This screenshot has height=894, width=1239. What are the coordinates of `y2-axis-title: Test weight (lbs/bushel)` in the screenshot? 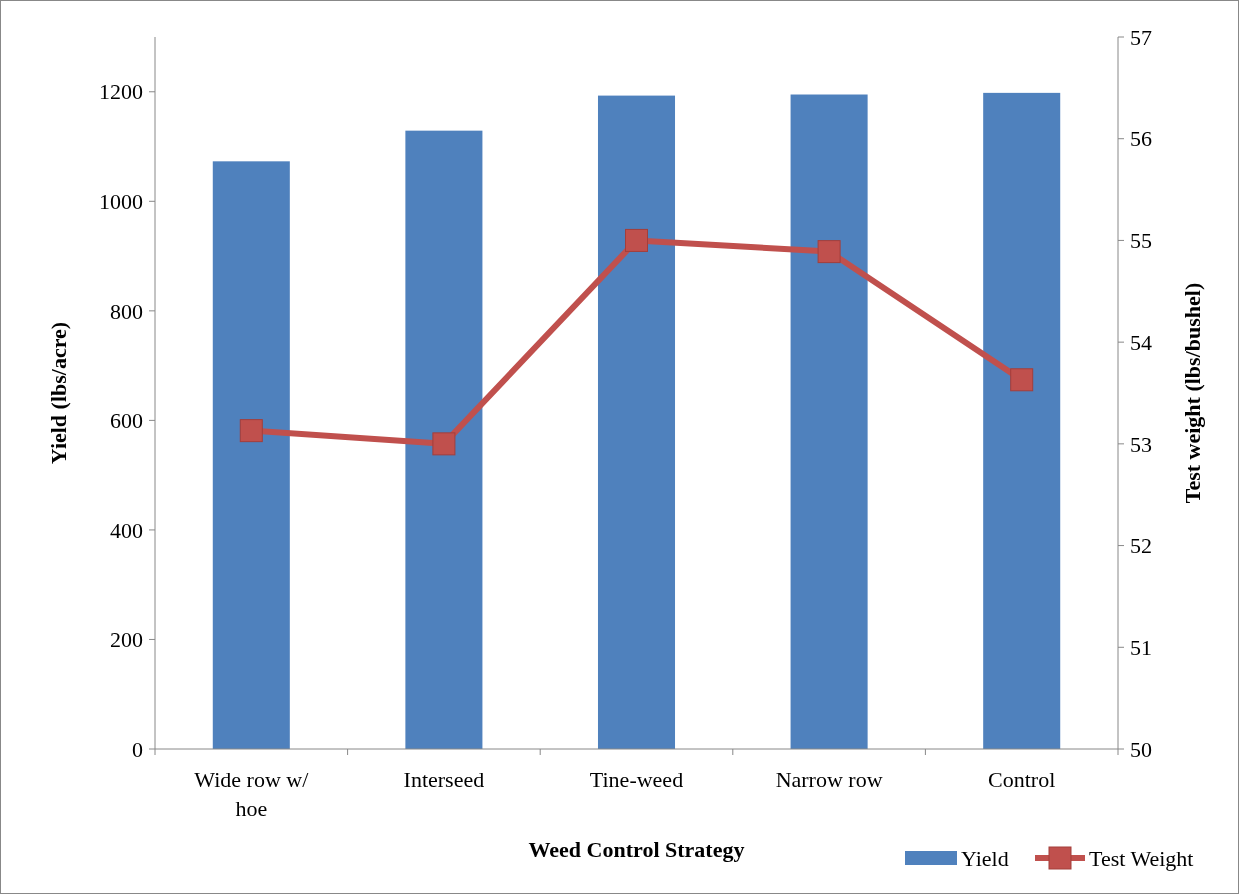 It's located at (1192, 393).